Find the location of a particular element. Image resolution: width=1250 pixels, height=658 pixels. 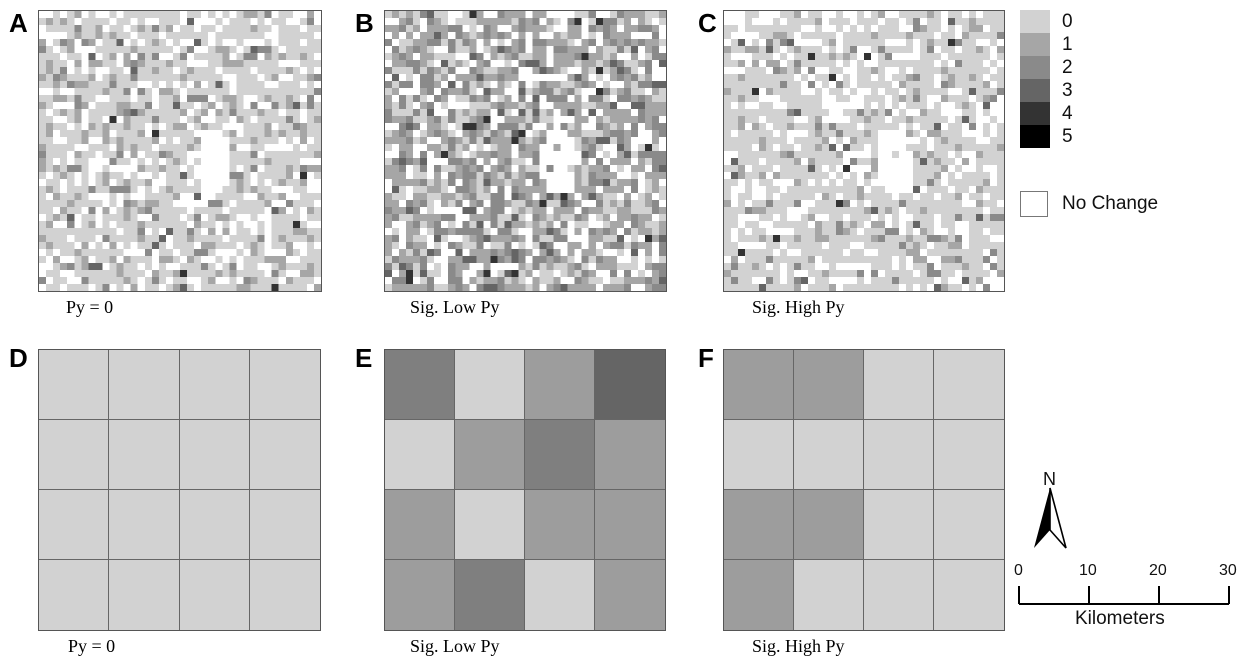

north-arrow-icon is located at coordinates (1050, 518).